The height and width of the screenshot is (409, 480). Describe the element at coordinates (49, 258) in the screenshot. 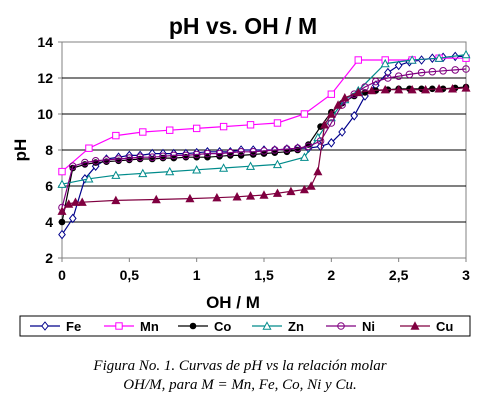

I see `y-tick-label: 2` at that location.